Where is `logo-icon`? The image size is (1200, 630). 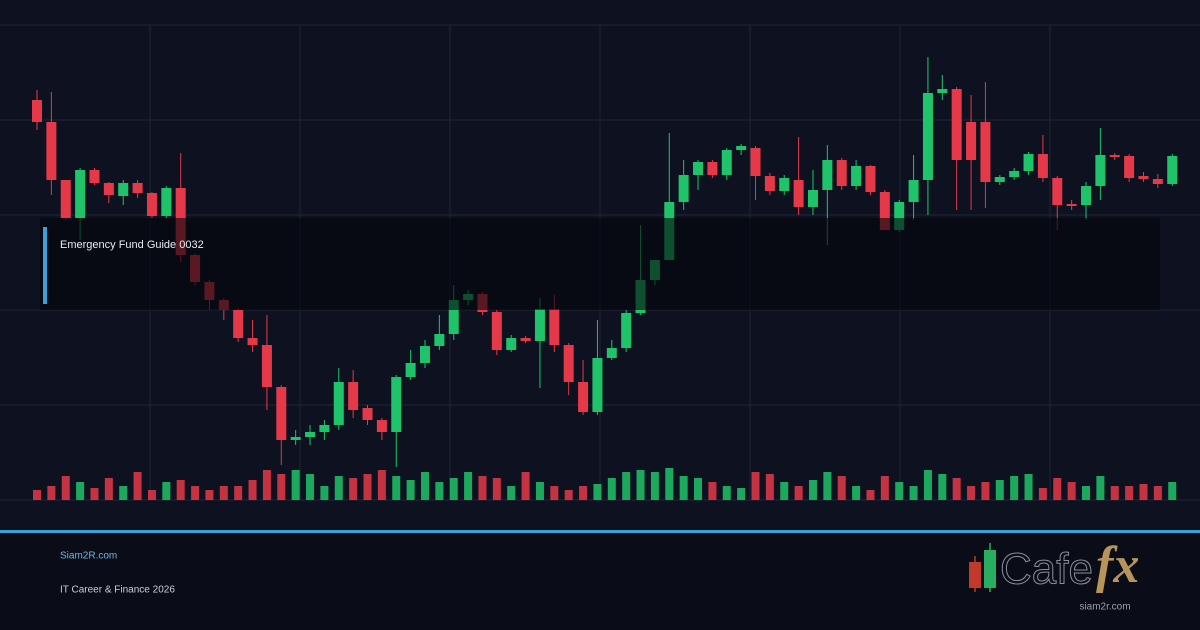 logo-icon is located at coordinates (982, 567).